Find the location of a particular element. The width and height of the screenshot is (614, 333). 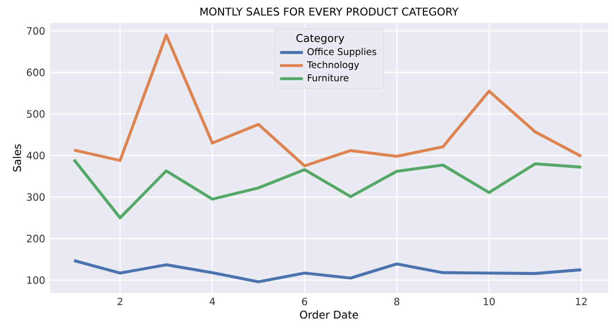

legend-label: Furniture is located at coordinates (328, 78).